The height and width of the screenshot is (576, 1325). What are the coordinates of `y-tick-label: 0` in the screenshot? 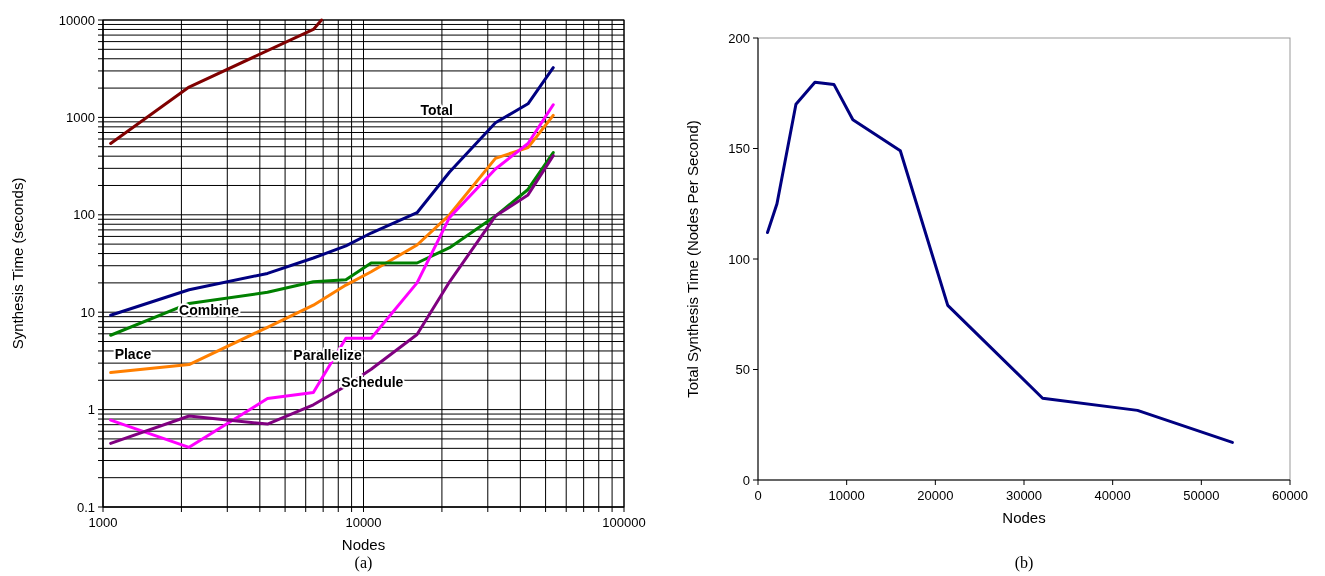 It's located at (746, 480).